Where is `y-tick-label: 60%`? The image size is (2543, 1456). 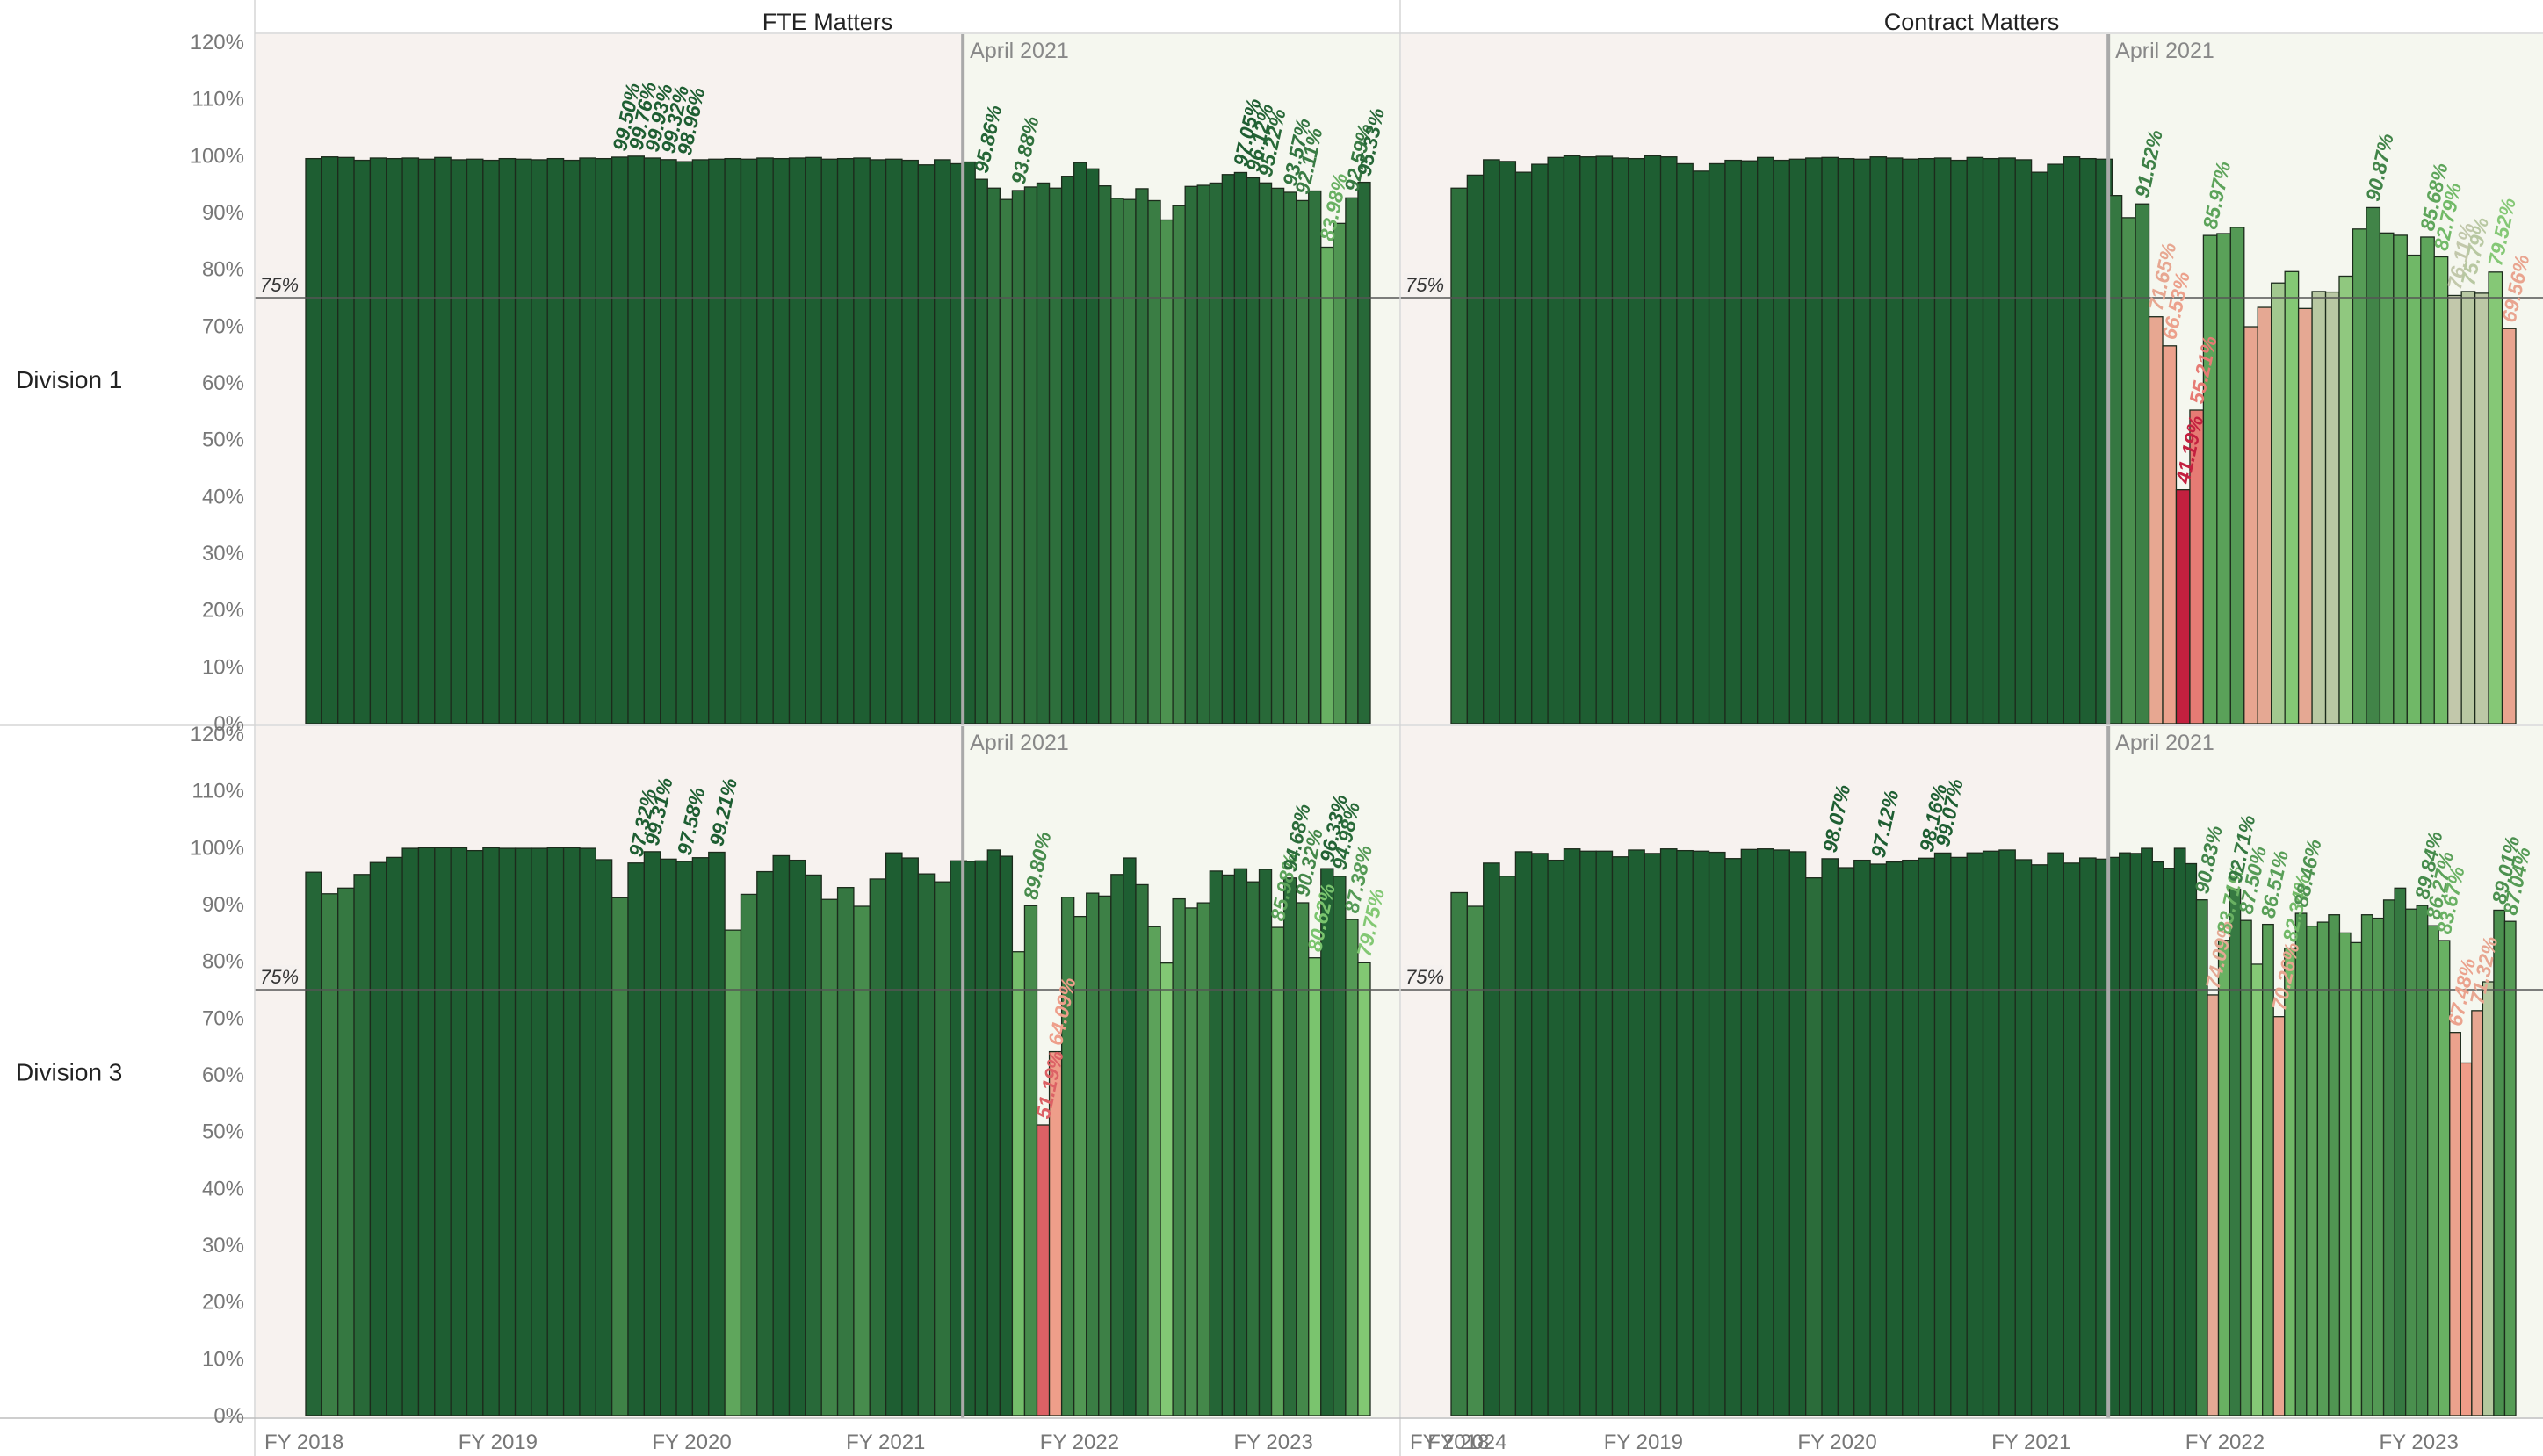
y-tick-label: 60% is located at coordinates (223, 383).